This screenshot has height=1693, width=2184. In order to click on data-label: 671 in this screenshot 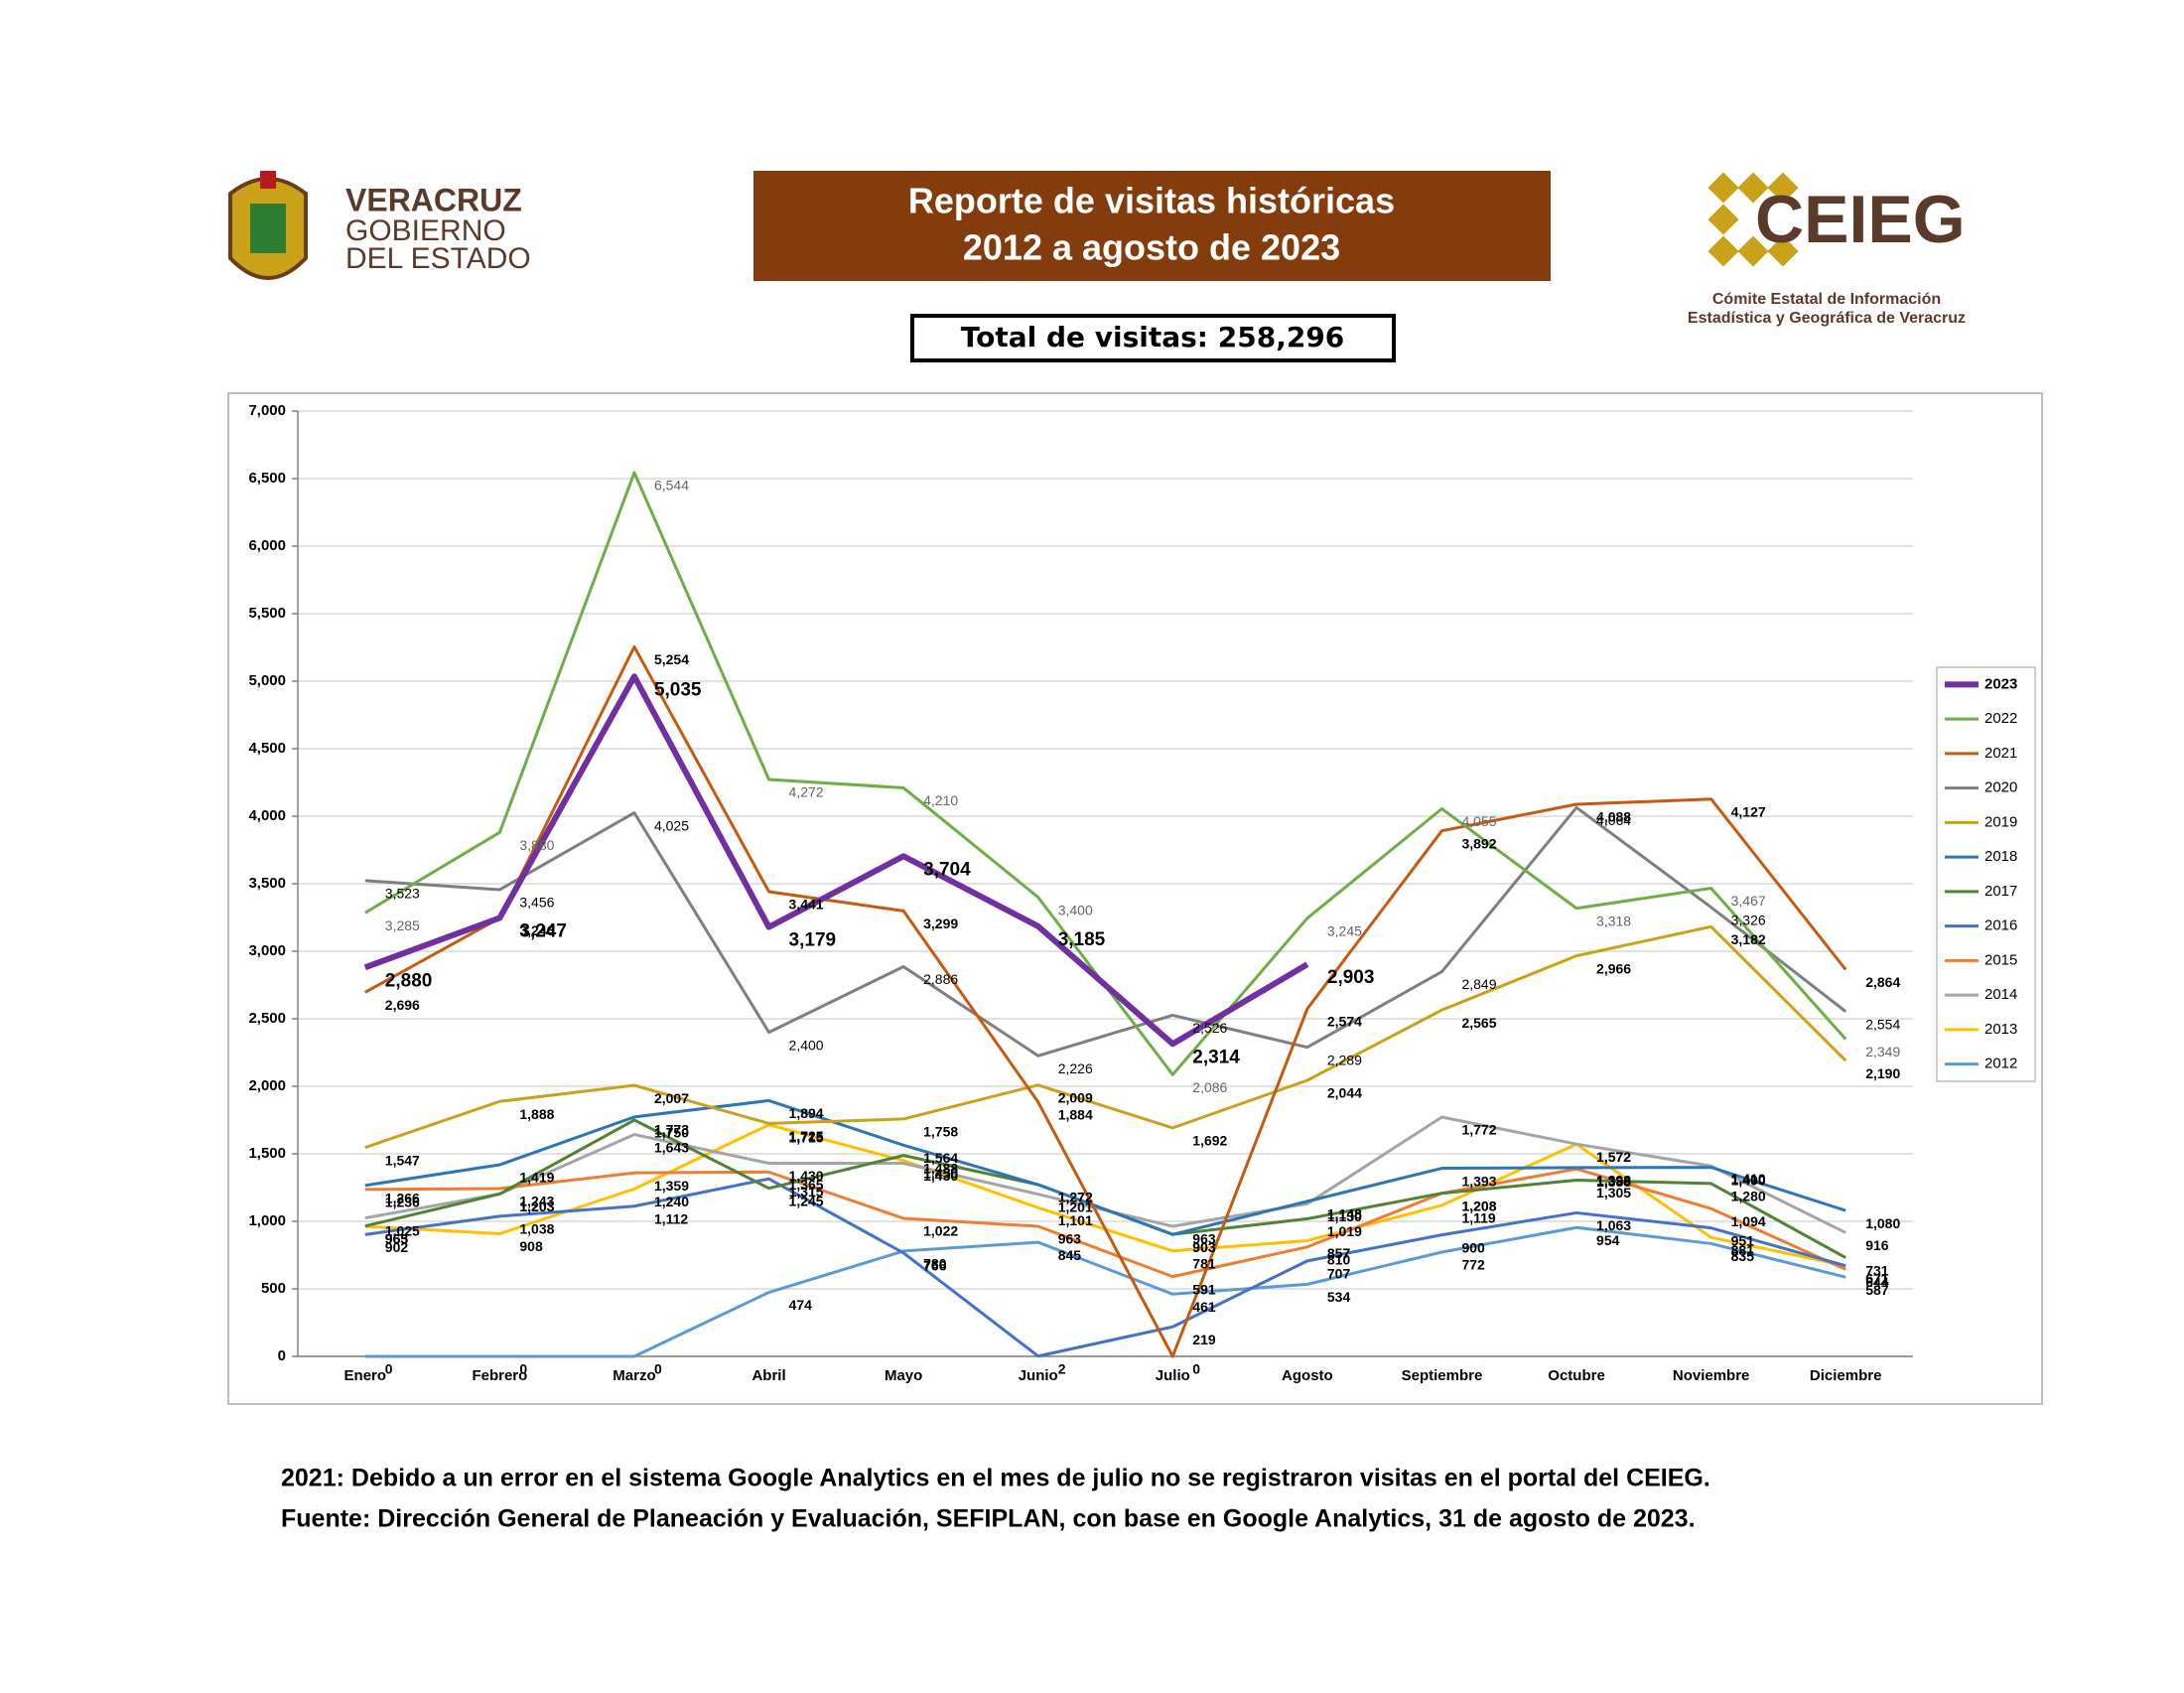, I will do `click(1877, 1278)`.